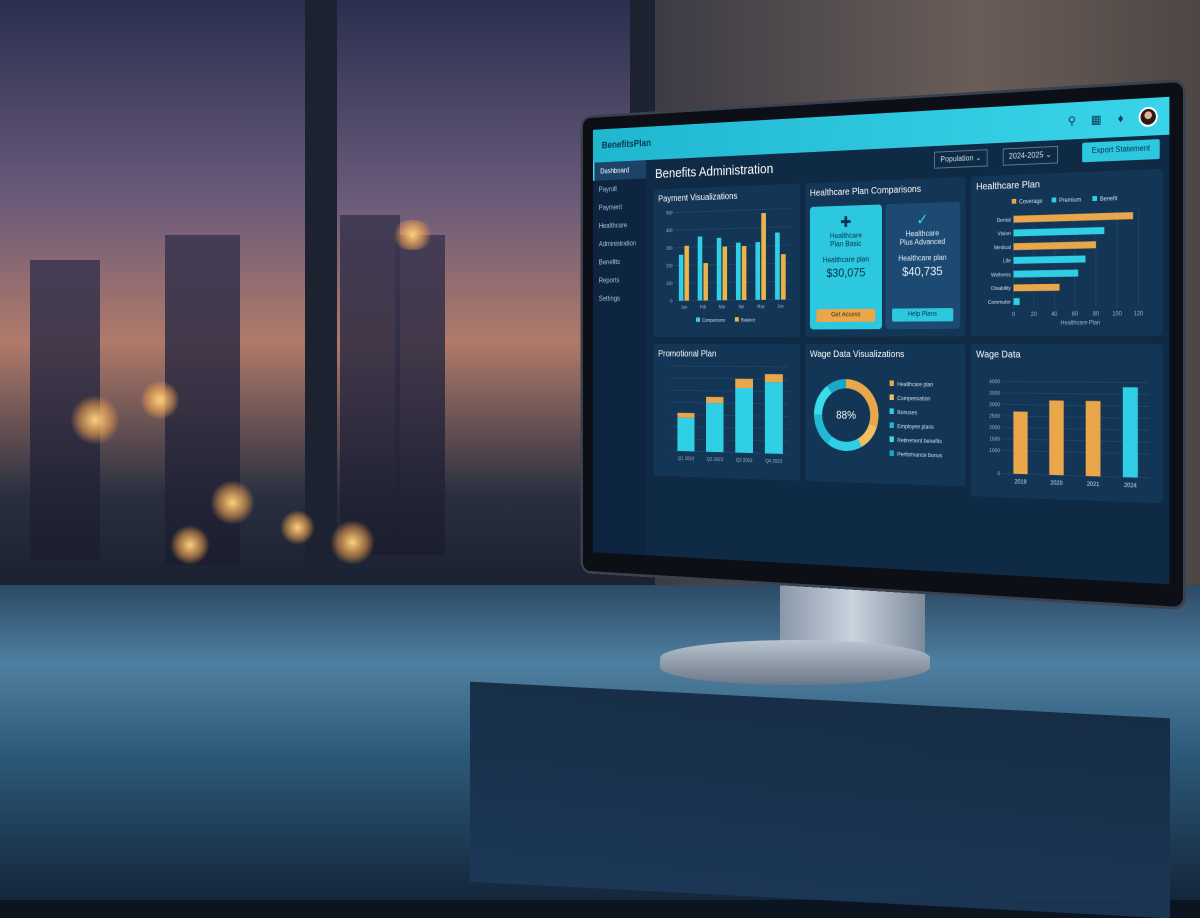 This screenshot has height=918, width=1200. I want to click on x-tick-label: 0, so click(1013, 315).